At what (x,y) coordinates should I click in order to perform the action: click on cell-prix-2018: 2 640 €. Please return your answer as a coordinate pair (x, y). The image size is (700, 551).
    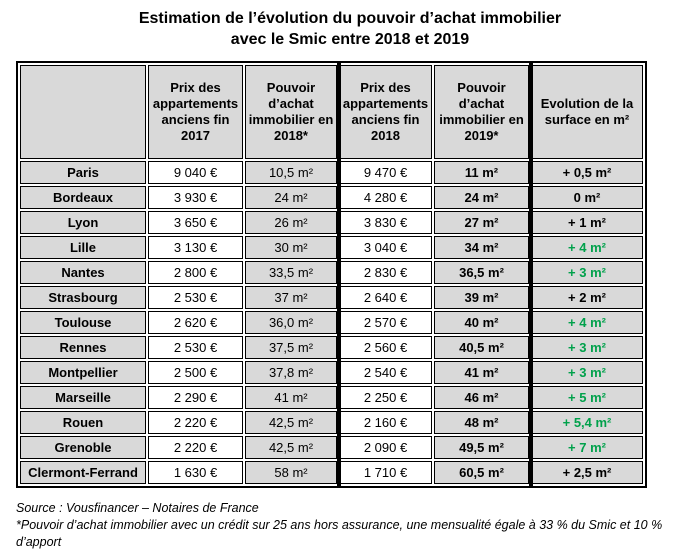
    Looking at the image, I should click on (385, 297).